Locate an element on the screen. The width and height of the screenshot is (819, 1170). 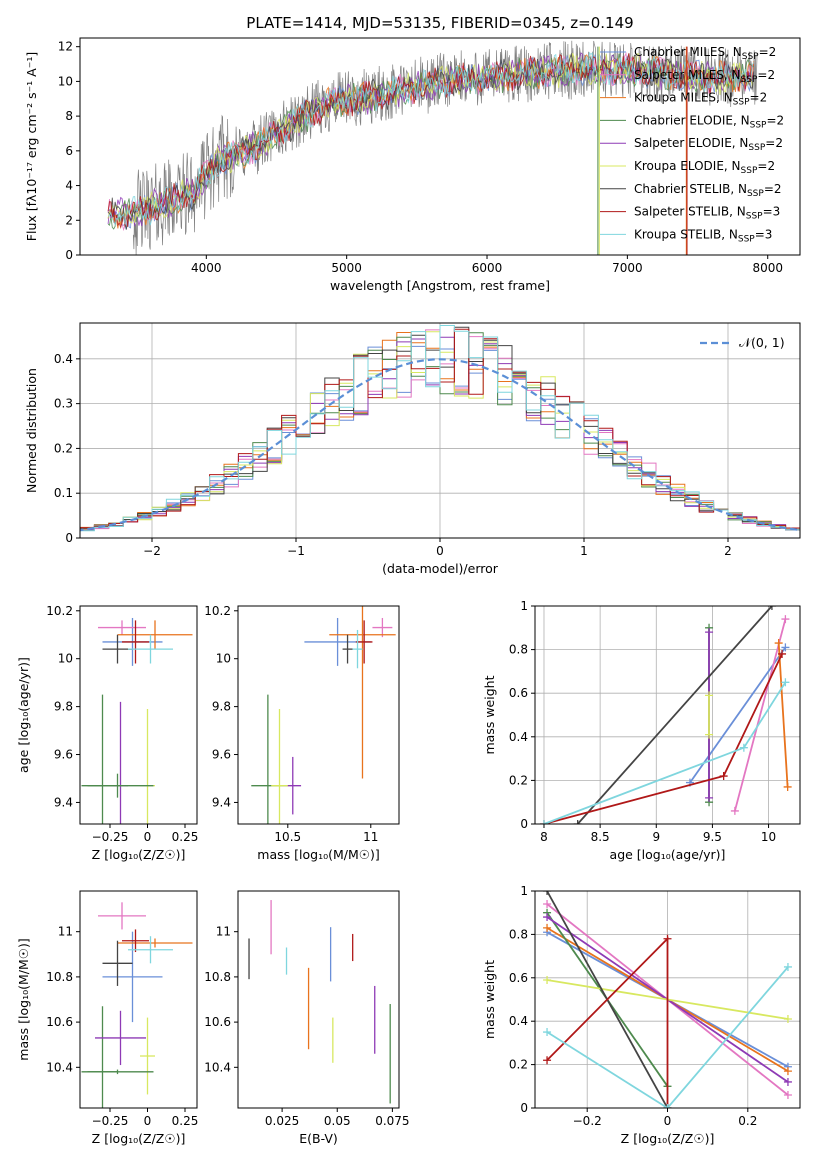
x-tick-label: 8.5 is located at coordinates (600, 837).